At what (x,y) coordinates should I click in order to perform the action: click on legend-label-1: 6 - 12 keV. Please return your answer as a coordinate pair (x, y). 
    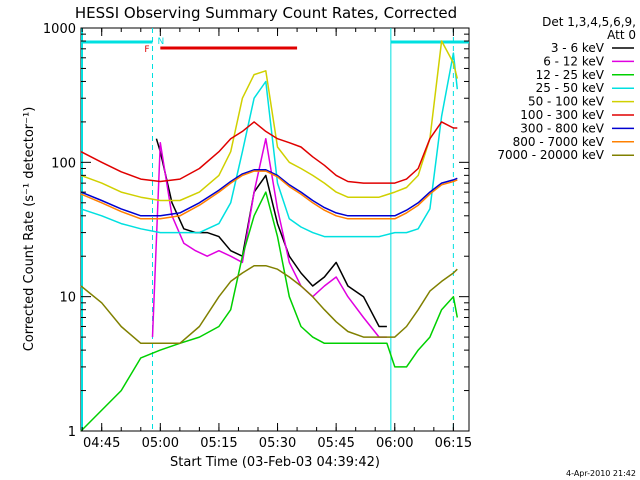
    Looking at the image, I should click on (574, 61).